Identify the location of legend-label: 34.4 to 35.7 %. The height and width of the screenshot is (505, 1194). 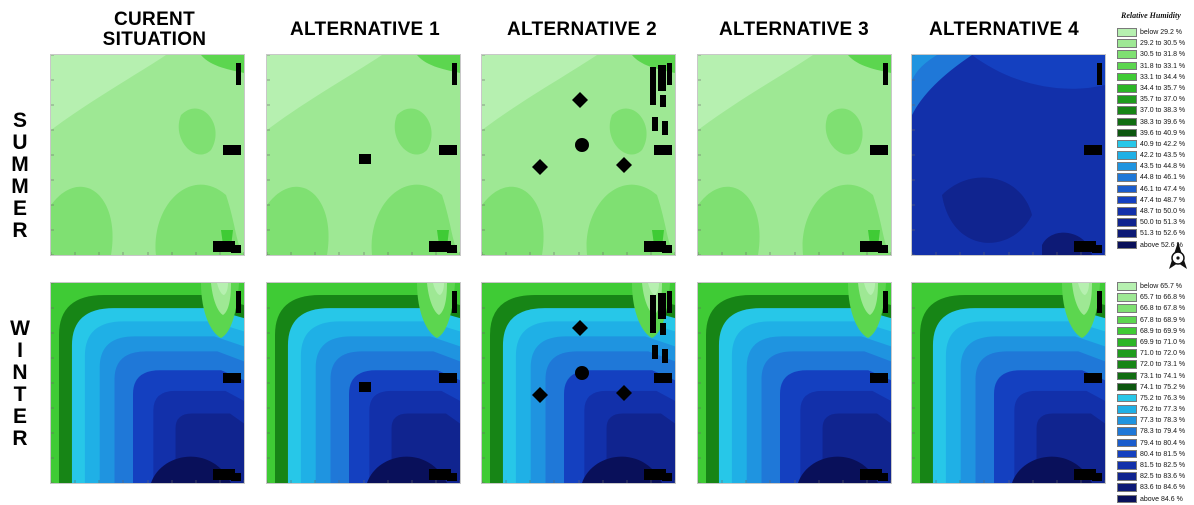
(1163, 88).